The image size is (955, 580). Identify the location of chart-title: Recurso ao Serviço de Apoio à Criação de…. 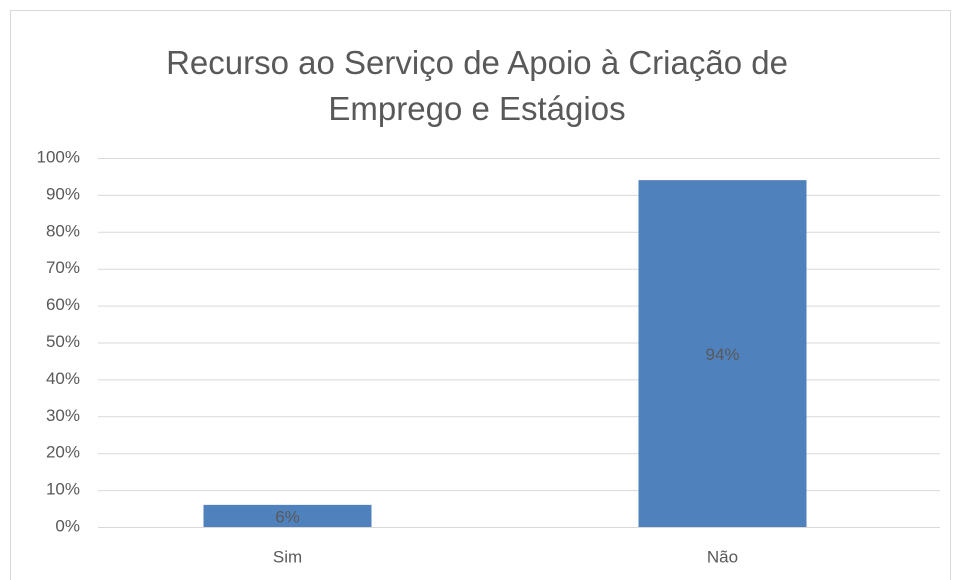
(477, 85).